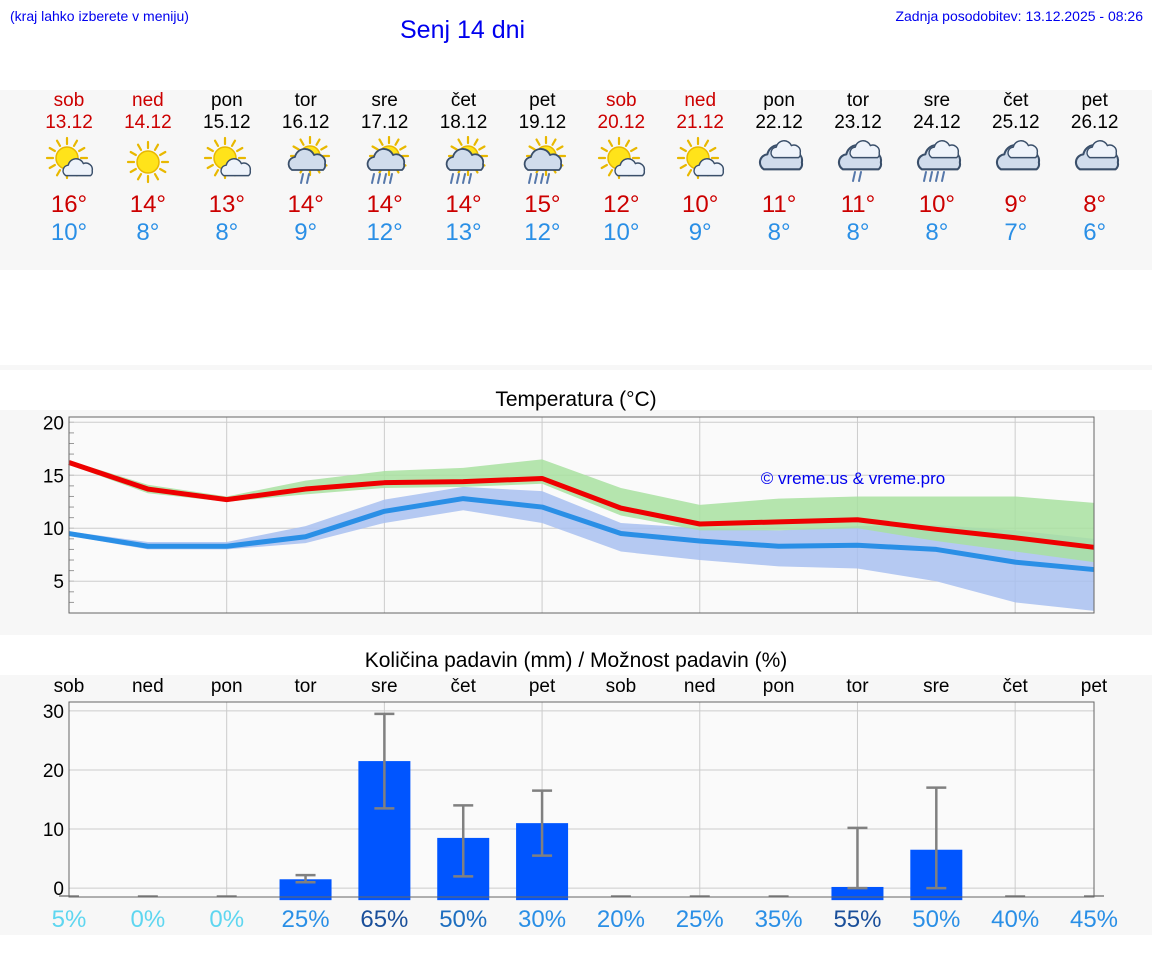  I want to click on y-tick-label: 5, so click(58, 582).